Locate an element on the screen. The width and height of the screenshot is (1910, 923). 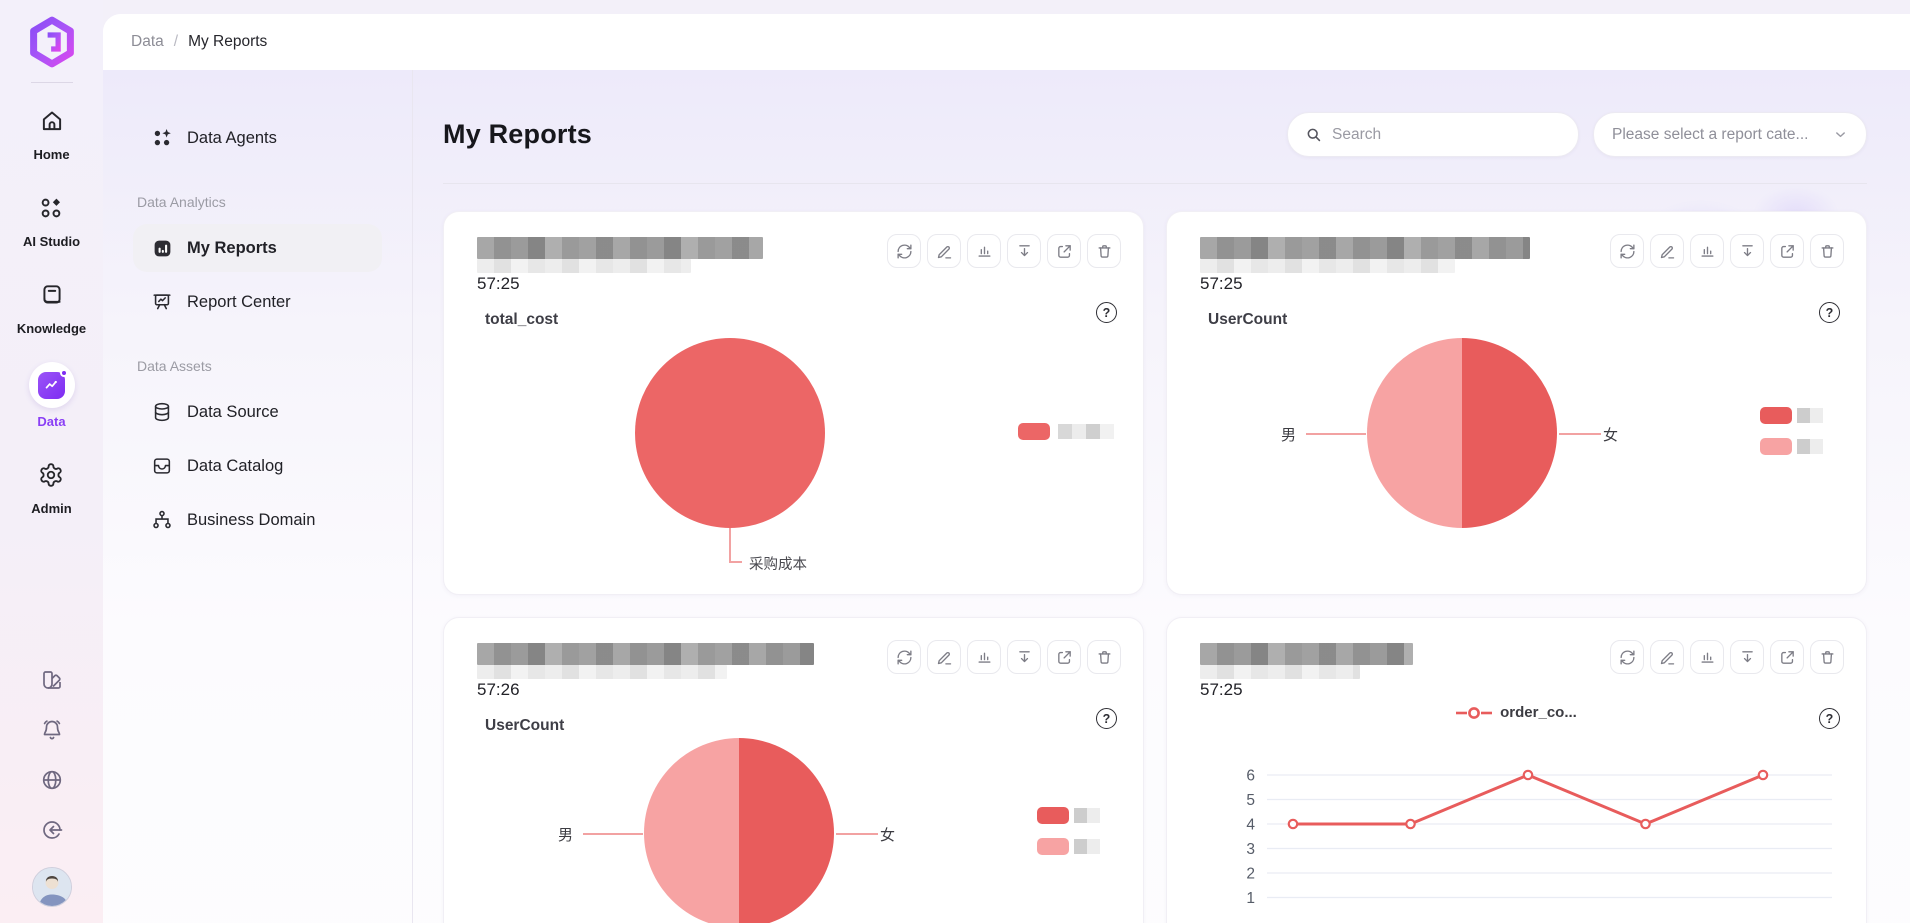
rail-item-ai-studio: AI Studio is located at coordinates (51, 218).